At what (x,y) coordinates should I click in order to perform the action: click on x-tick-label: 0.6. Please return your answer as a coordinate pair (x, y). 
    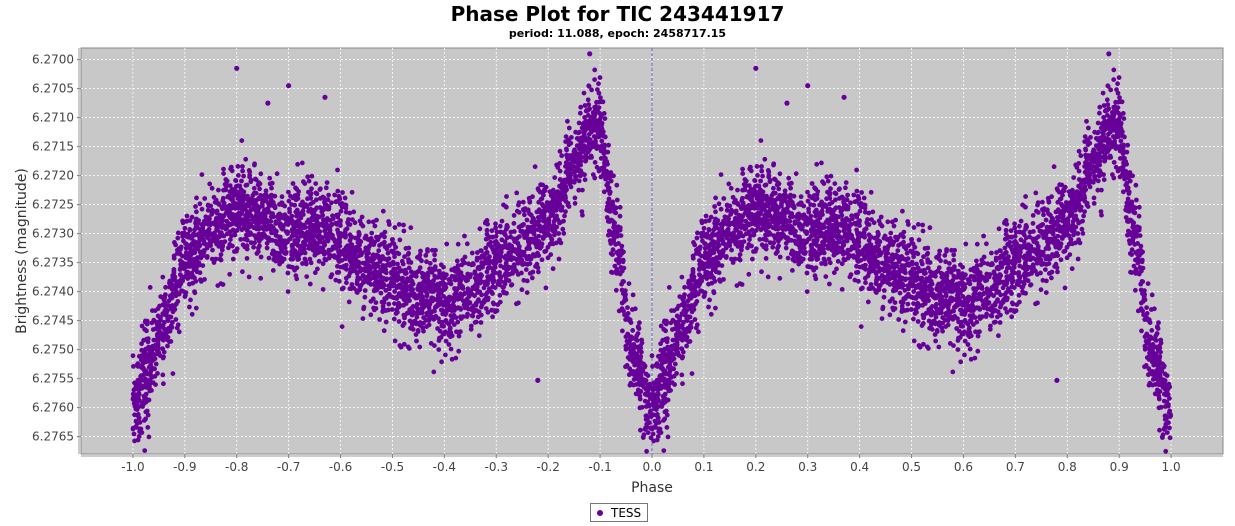
    Looking at the image, I should click on (963, 467).